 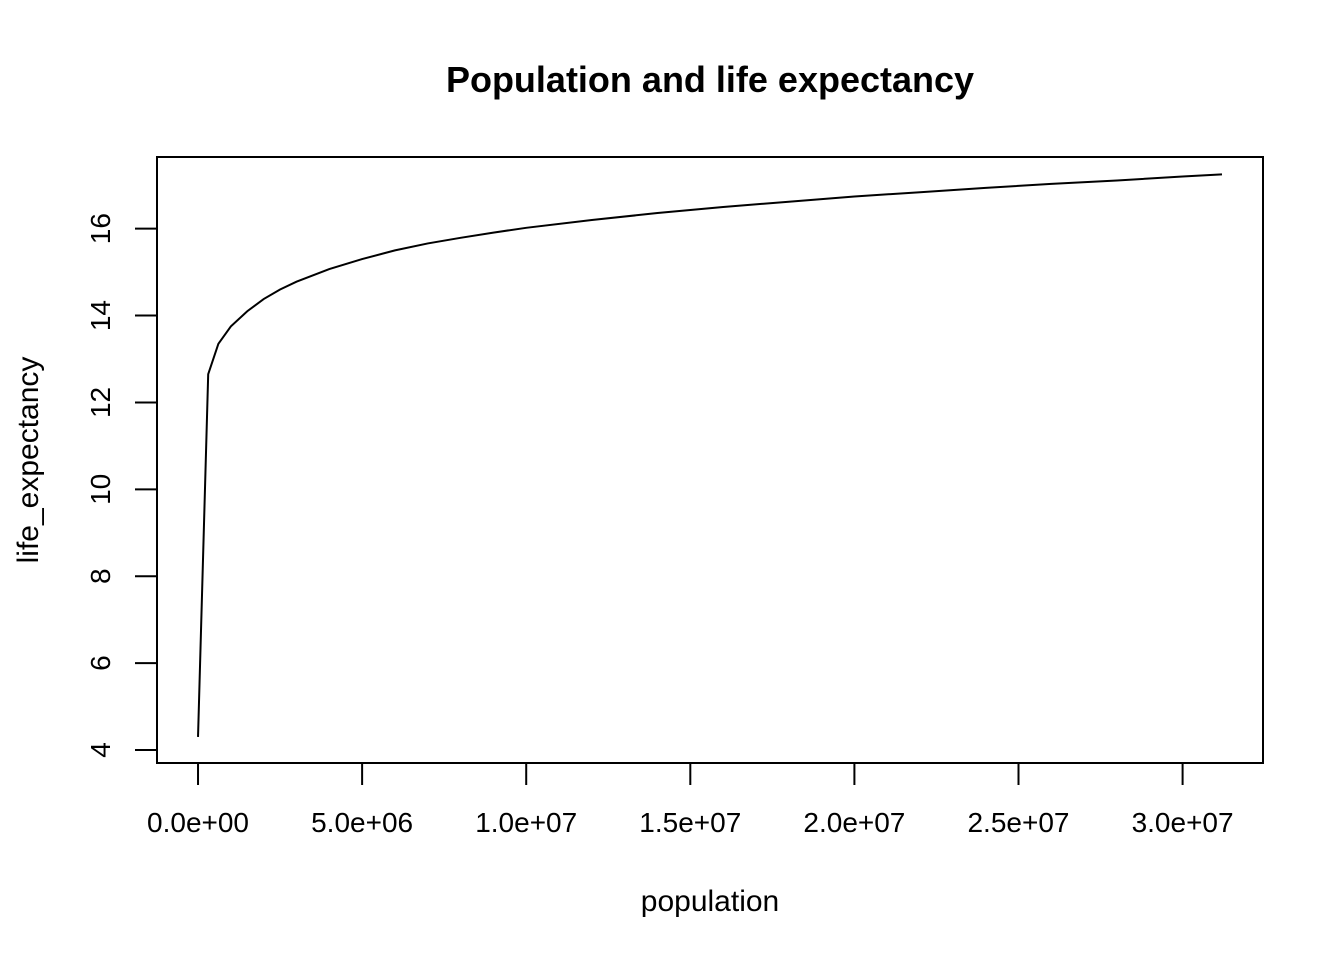 I want to click on y-tick-label: 8, so click(x=100, y=576).